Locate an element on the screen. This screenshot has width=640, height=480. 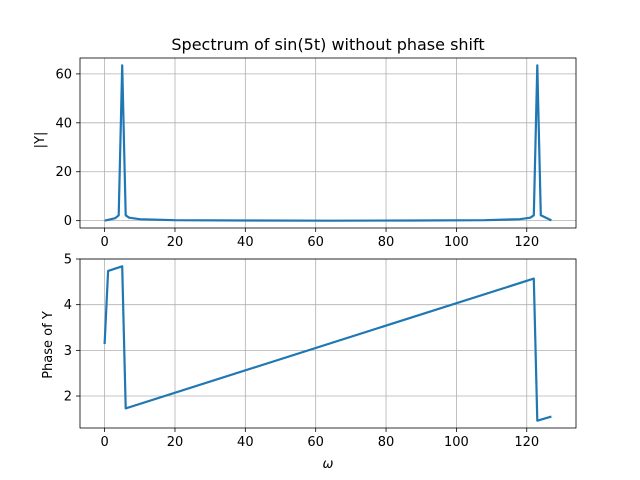
magnitude-x-tick-label: 60 is located at coordinates (315, 242).